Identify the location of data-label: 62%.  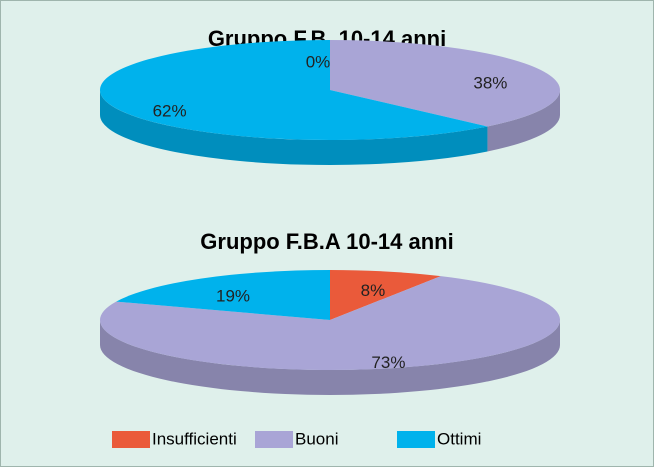
(170, 110).